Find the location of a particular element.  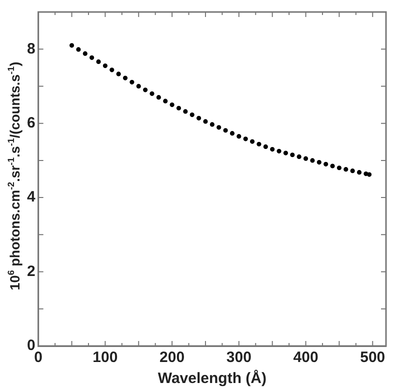

y-tick-label: 2 is located at coordinates (31, 271).